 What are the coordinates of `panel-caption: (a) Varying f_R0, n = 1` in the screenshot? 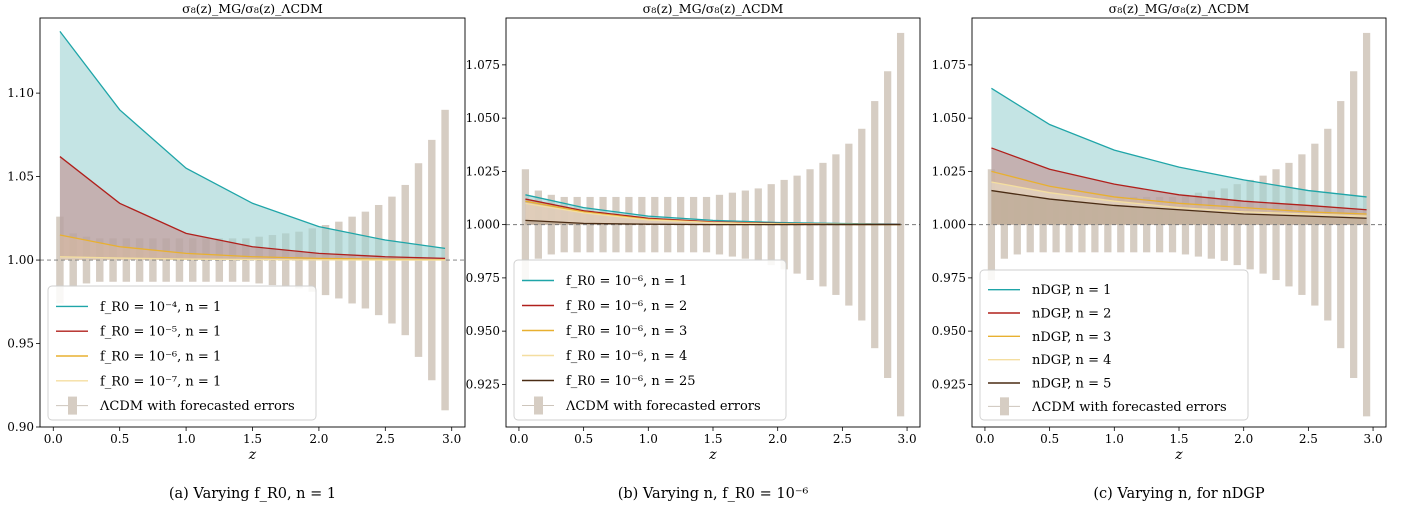 It's located at (252, 494).